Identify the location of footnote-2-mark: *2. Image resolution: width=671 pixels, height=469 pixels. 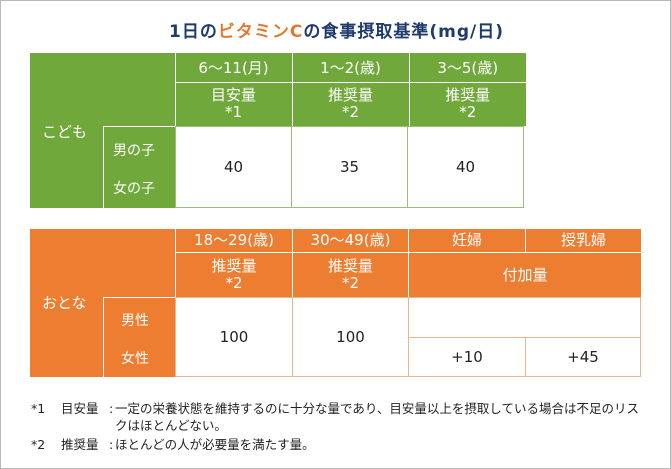
(38, 444).